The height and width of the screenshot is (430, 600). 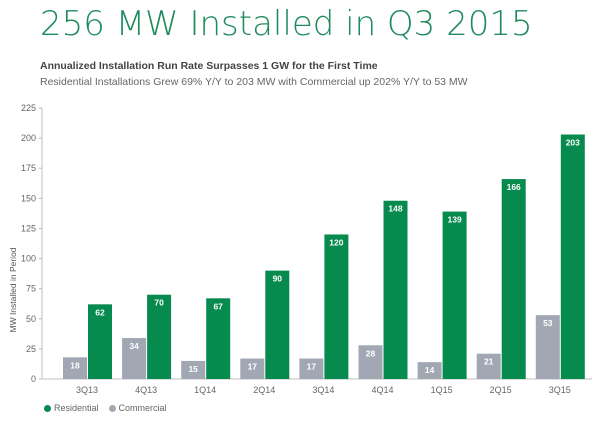 I want to click on x-tick-label: 3Q15, so click(x=560, y=390).